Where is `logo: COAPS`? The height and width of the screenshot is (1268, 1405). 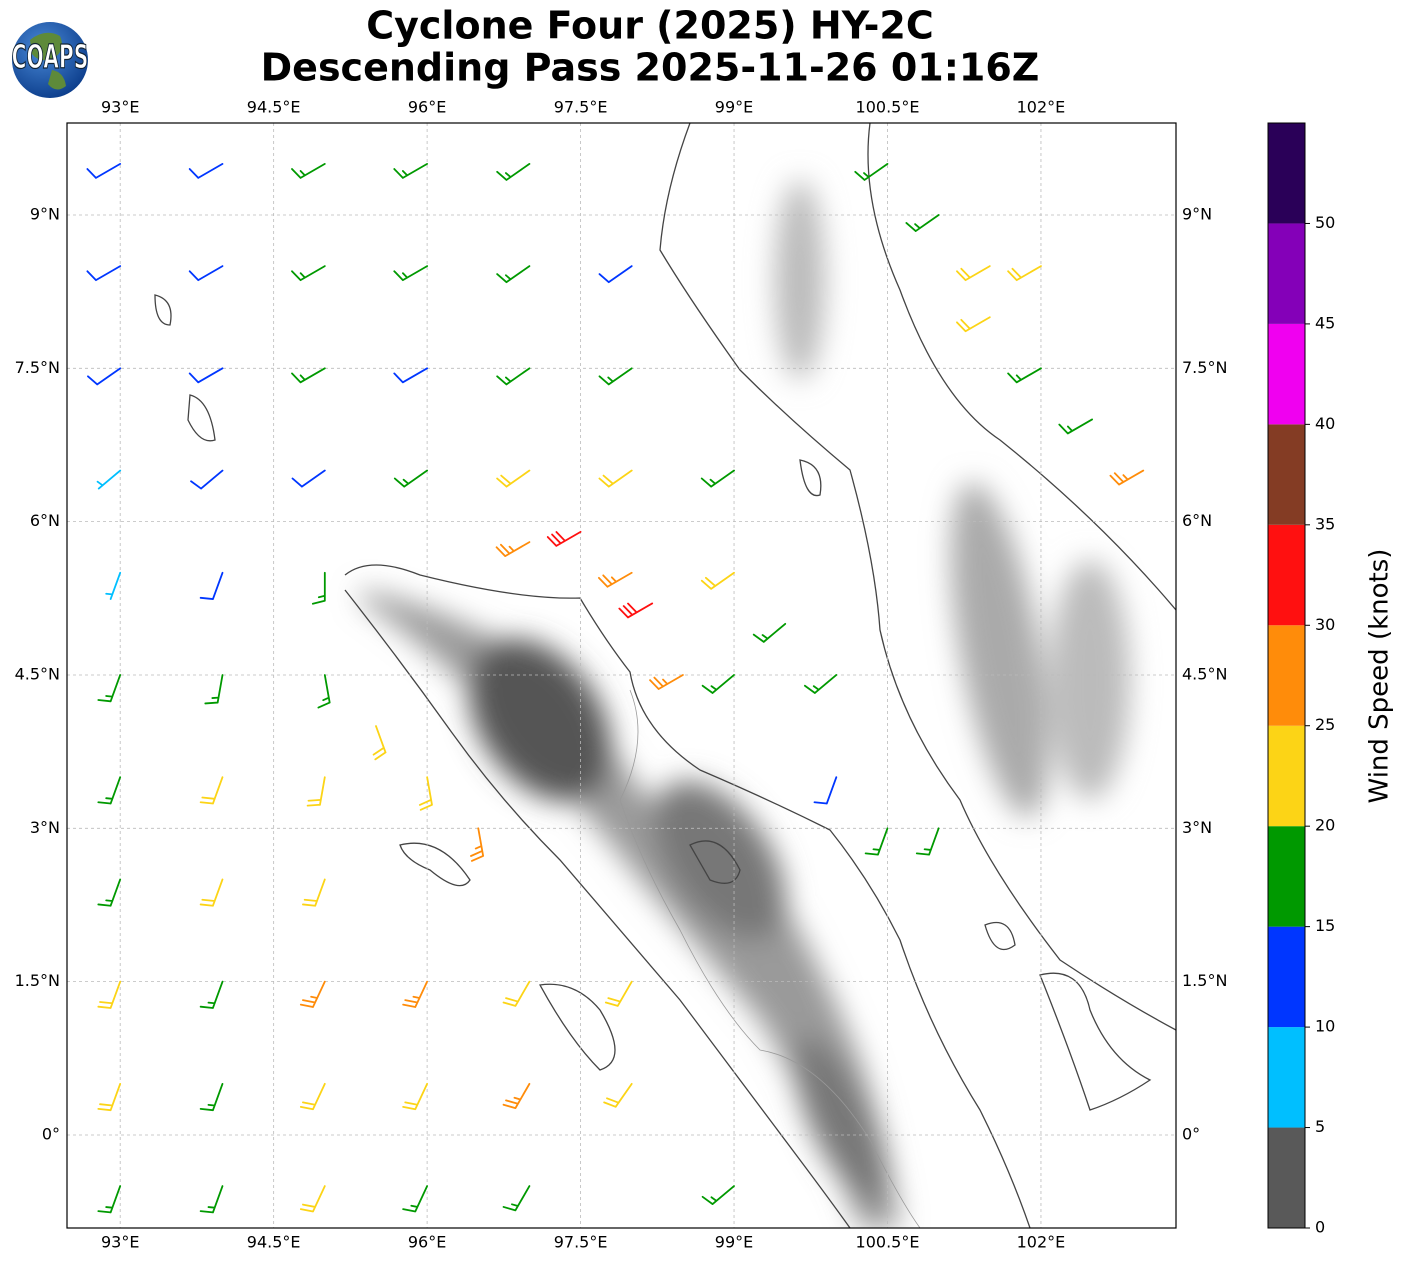
logo: COAPS is located at coordinates (50, 60).